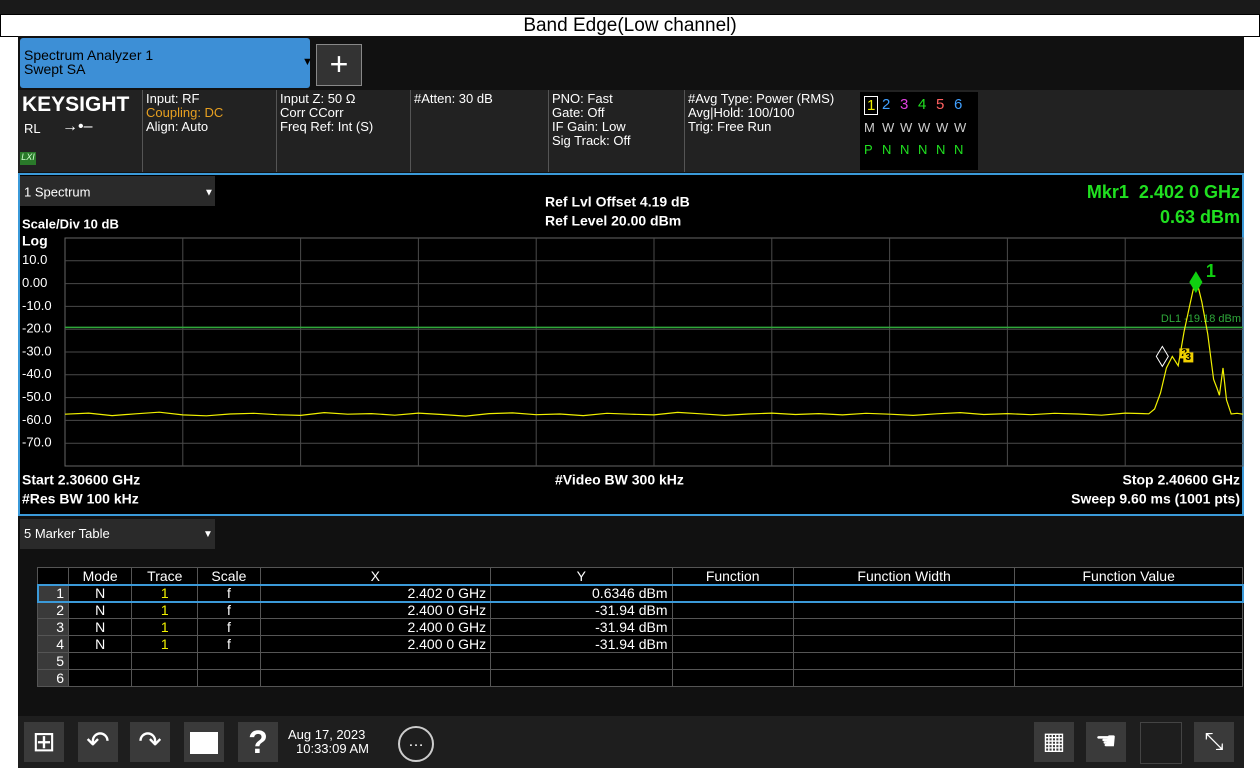 This screenshot has width=1260, height=768. Describe the element at coordinates (640, 593) in the screenshot. I see `table-row: 1 N 1 f 2.402 0 GHz 0.6346 dBm` at that location.